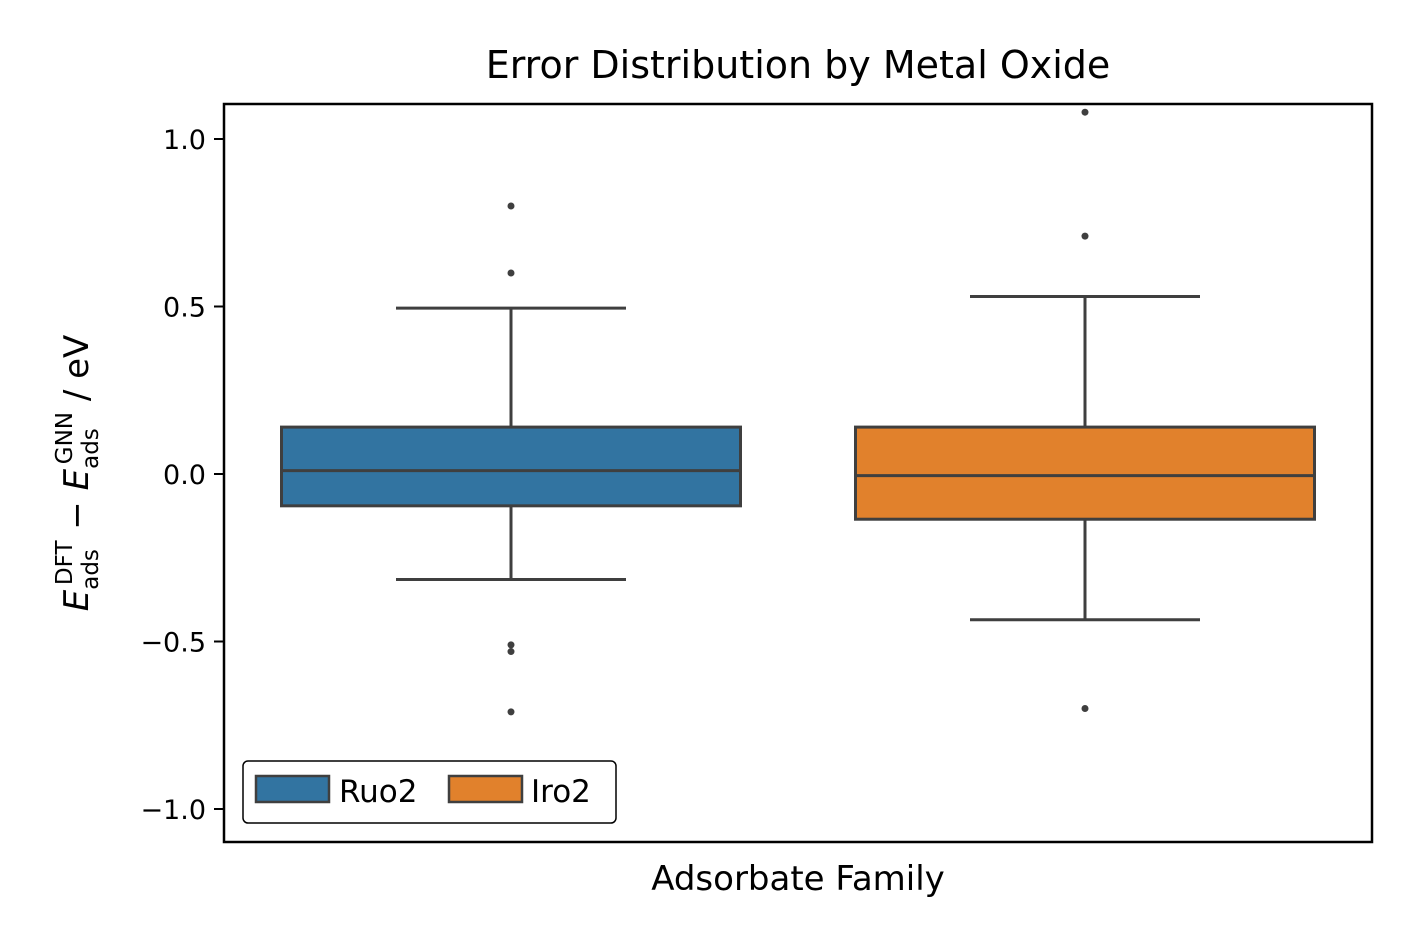 This screenshot has width=1417, height=944. I want to click on y-tick-label-3: 0.5, so click(184, 308).